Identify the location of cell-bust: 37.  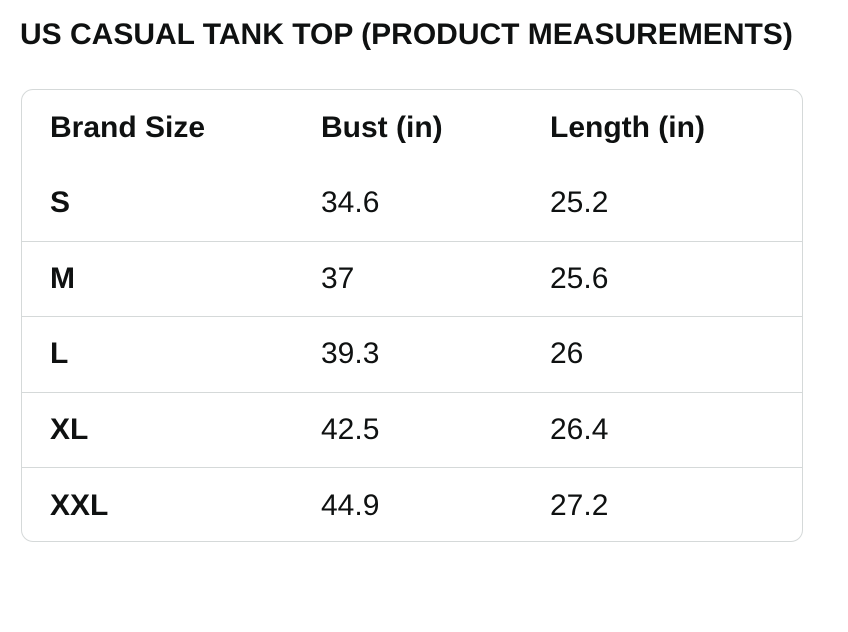
(407, 278).